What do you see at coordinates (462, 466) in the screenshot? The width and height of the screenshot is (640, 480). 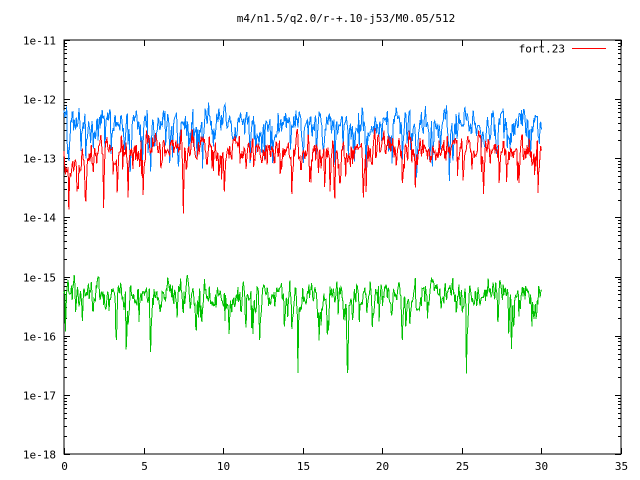 I see `x-tick-label: 25` at bounding box center [462, 466].